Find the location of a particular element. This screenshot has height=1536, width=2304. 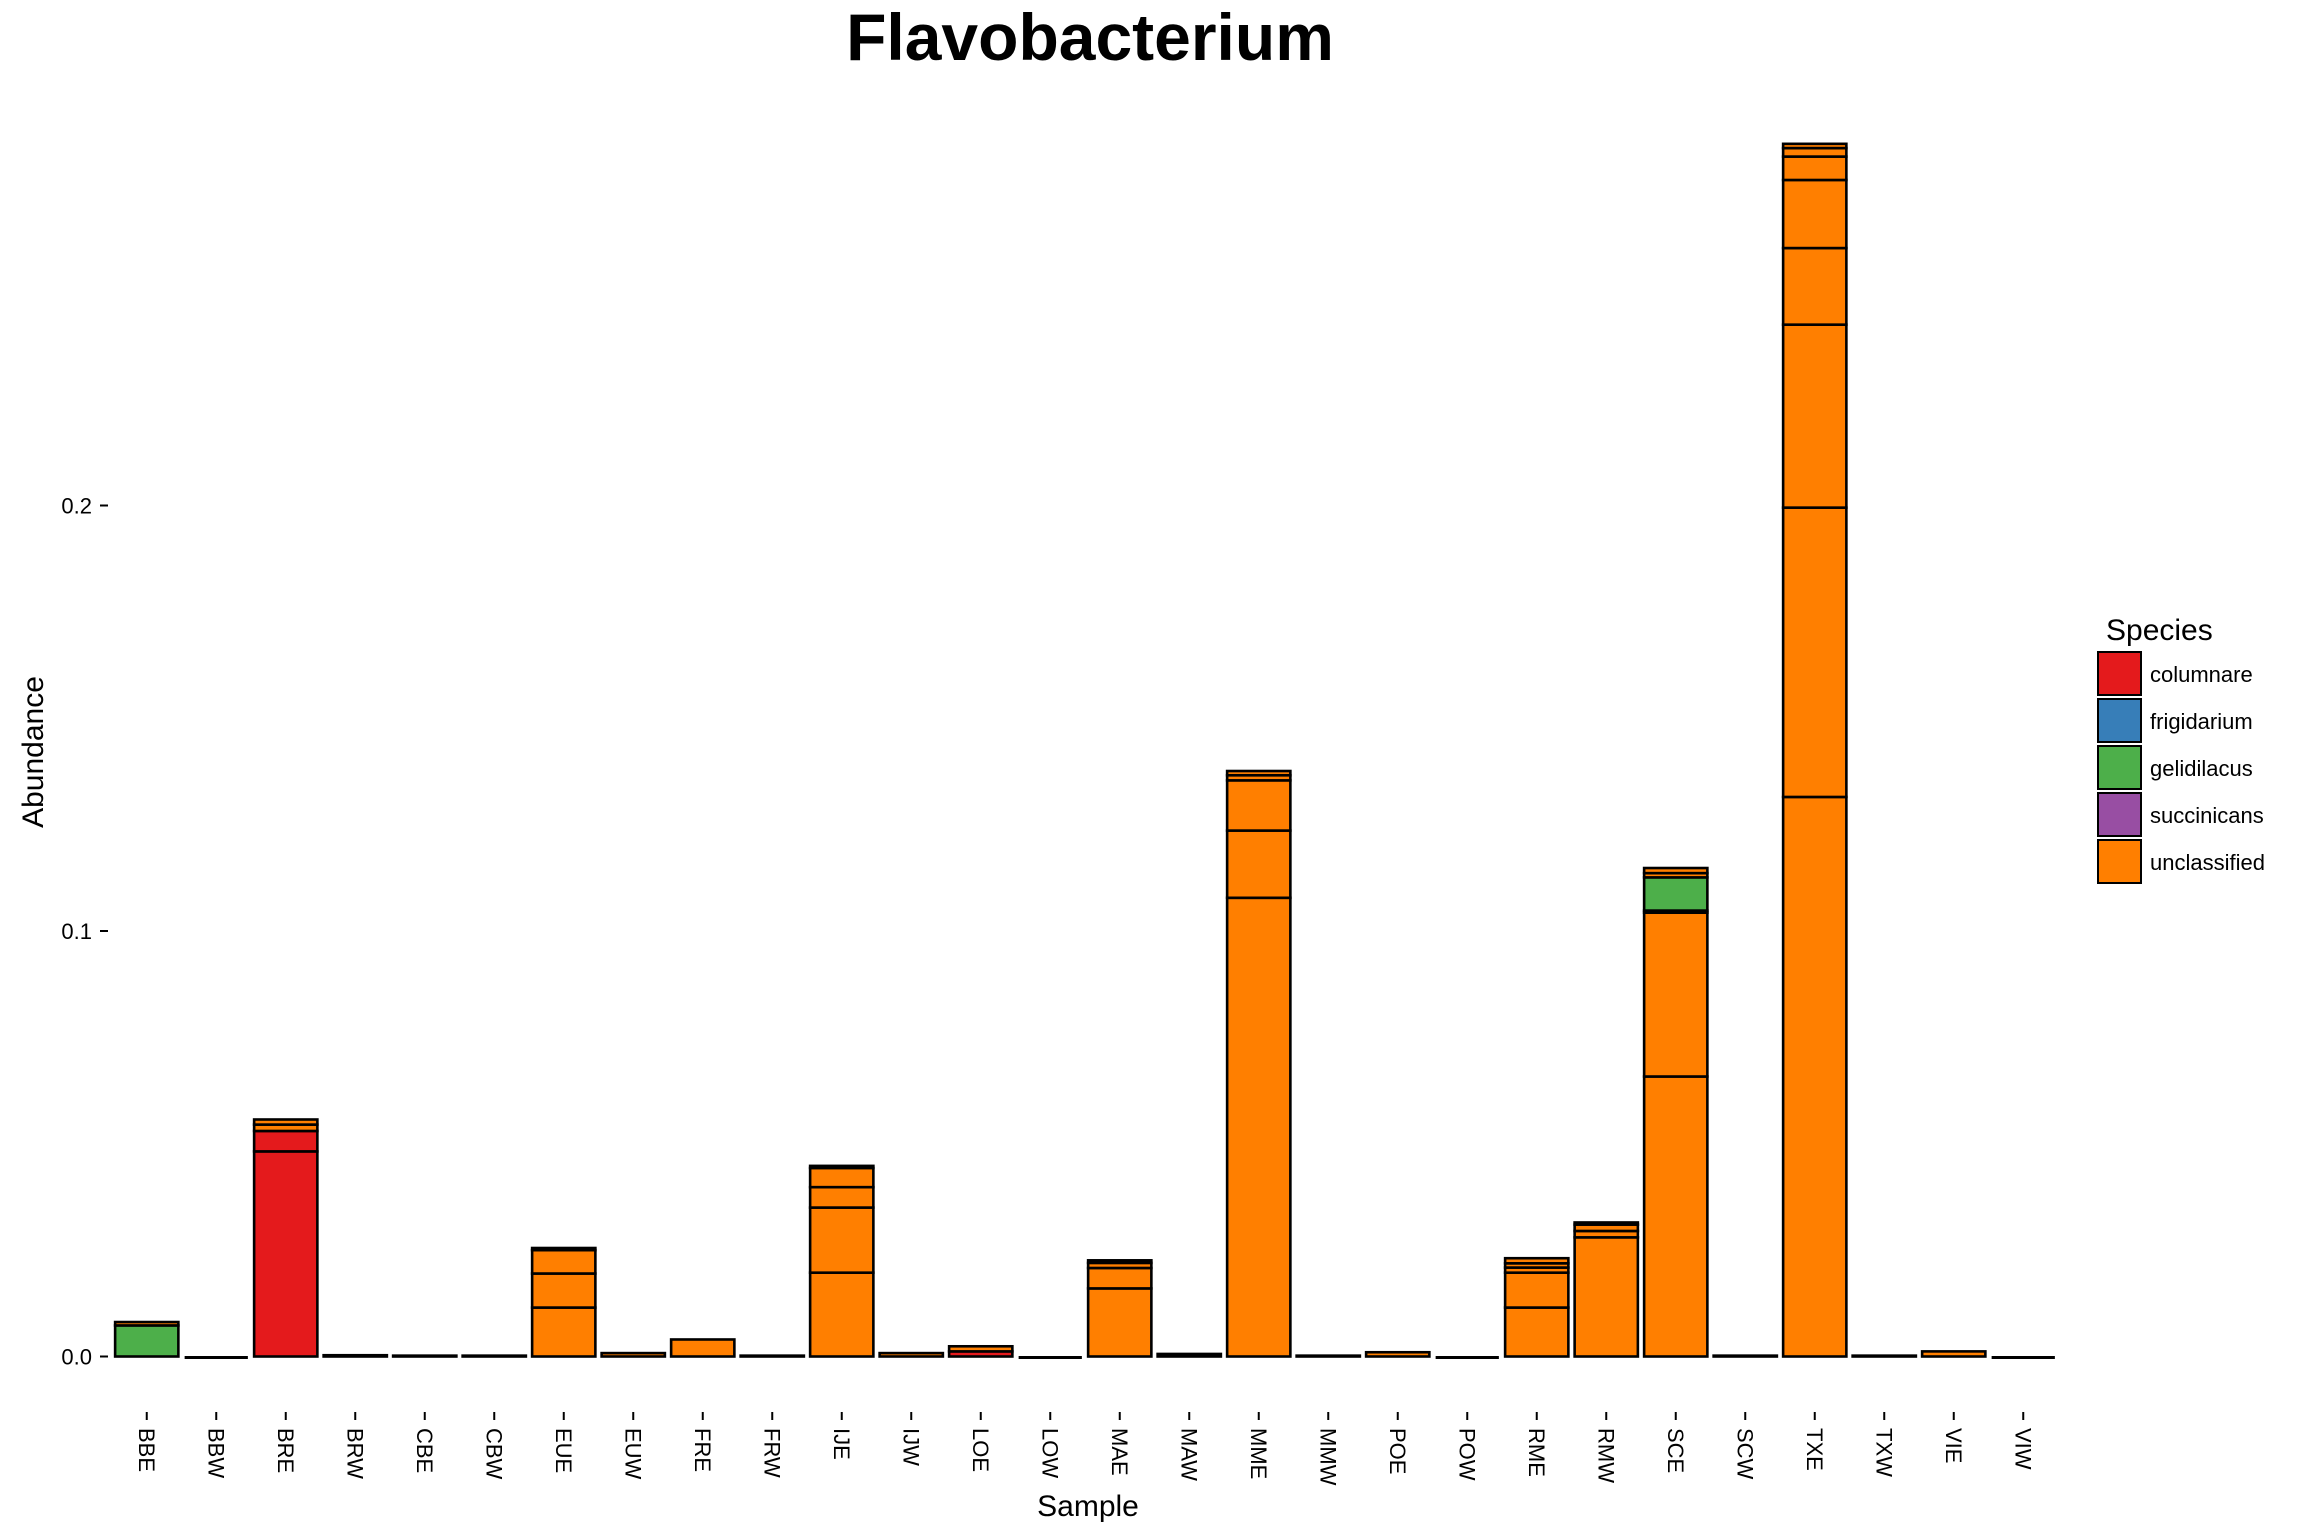

bar-mme is located at coordinates (1258, 1063).